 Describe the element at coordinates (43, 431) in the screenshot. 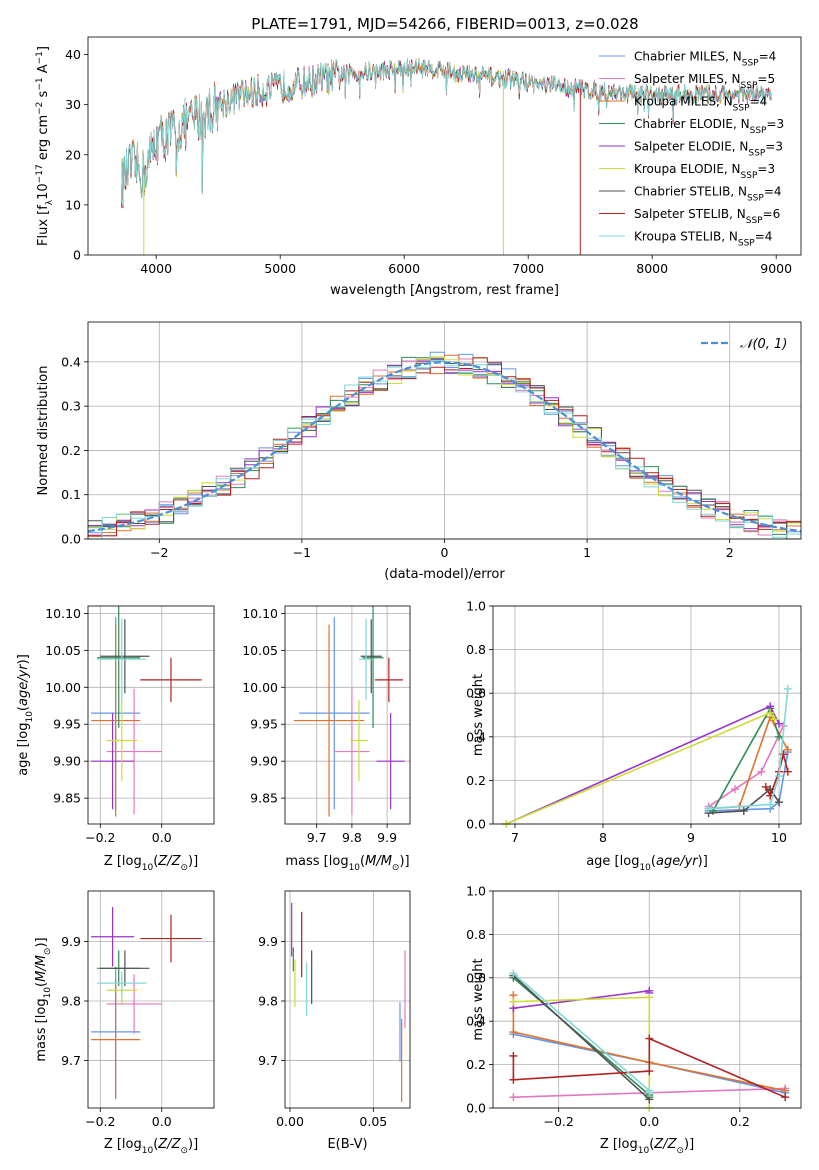

I see `y-axis-label: Normed distribution` at that location.